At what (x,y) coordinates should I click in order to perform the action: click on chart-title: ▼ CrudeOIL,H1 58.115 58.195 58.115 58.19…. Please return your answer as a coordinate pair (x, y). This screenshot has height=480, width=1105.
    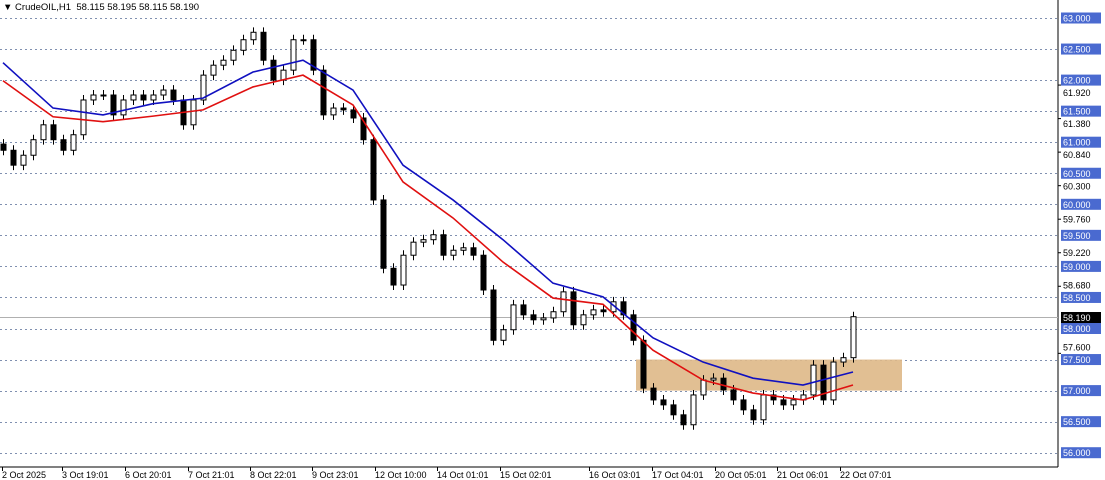
    Looking at the image, I should click on (101, 7).